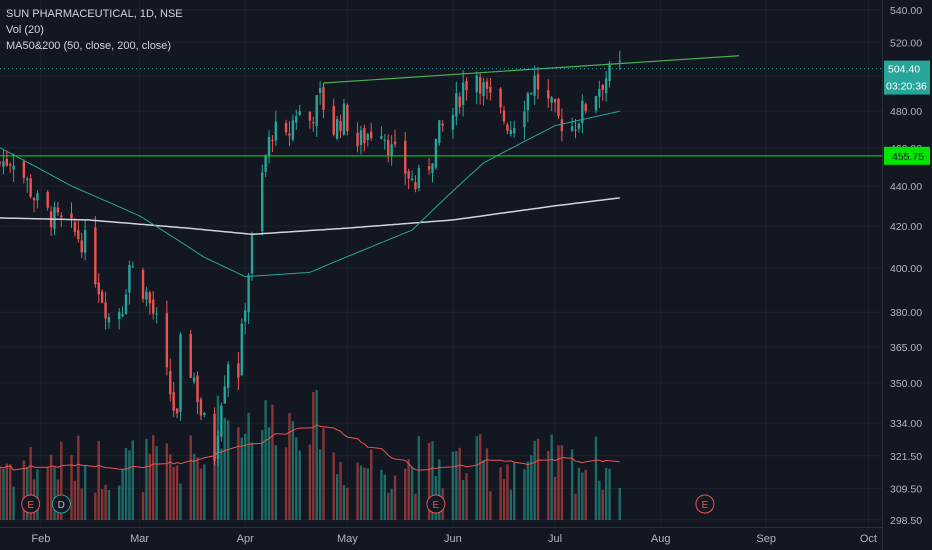  Describe the element at coordinates (906, 384) in the screenshot. I see `y-tick-label: 350.00` at that location.